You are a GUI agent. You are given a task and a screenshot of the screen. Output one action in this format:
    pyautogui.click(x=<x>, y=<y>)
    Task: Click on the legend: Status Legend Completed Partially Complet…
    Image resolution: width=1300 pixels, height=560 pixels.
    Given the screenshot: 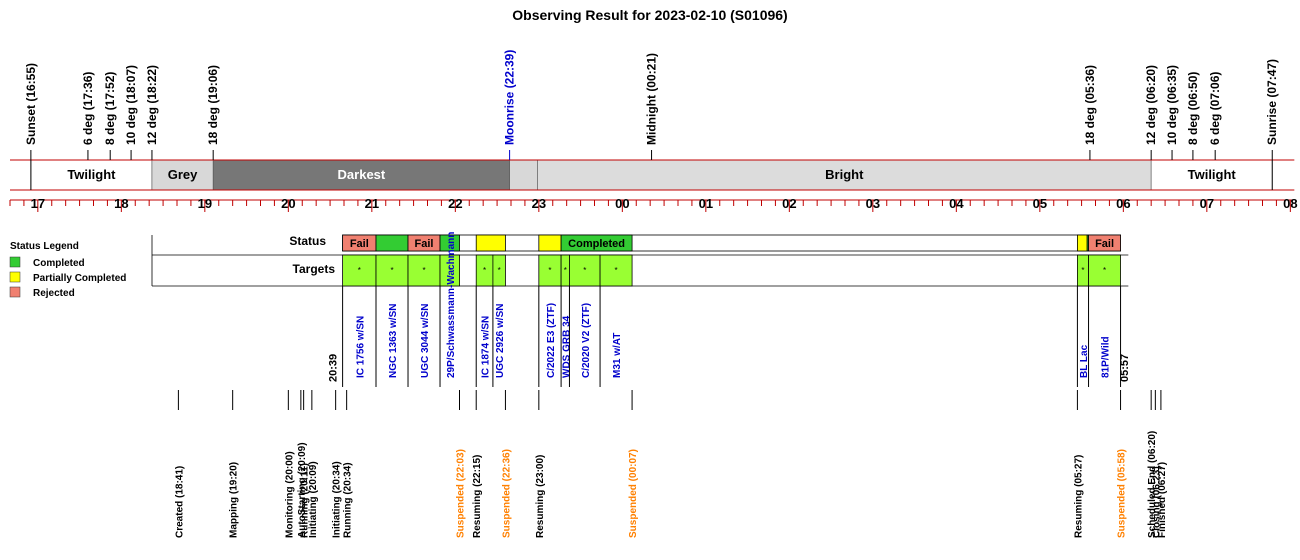 What is the action you would take?
    pyautogui.click(x=67, y=270)
    